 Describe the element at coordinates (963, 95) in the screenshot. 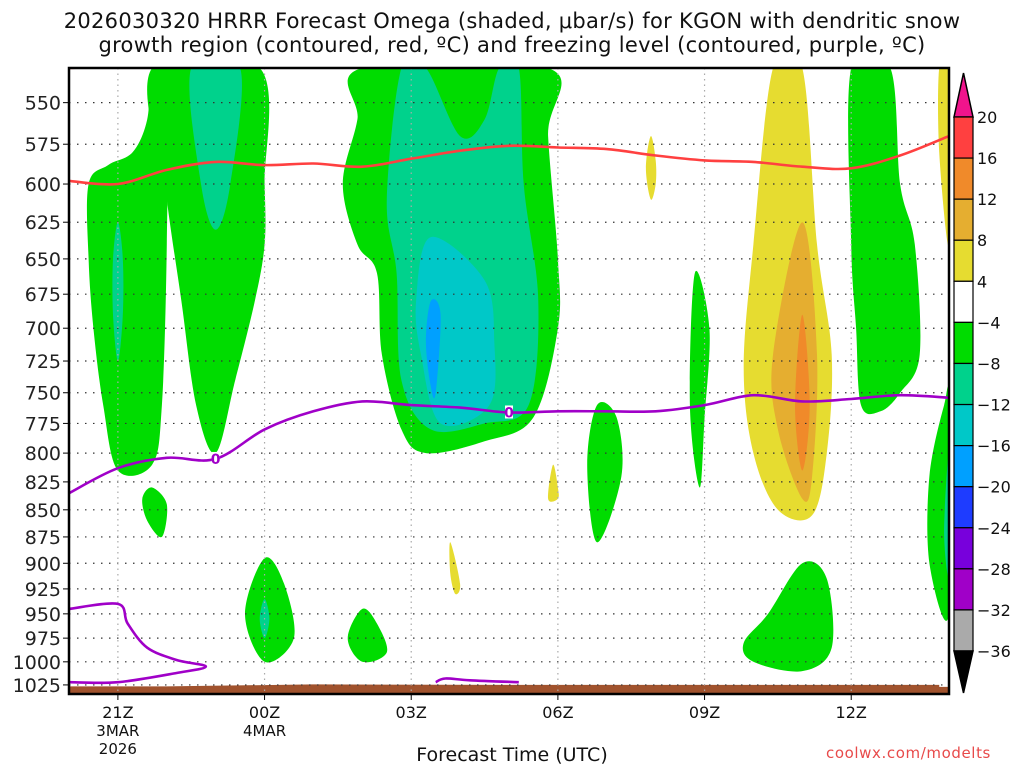

I see `colorbar-over-arrow` at that location.